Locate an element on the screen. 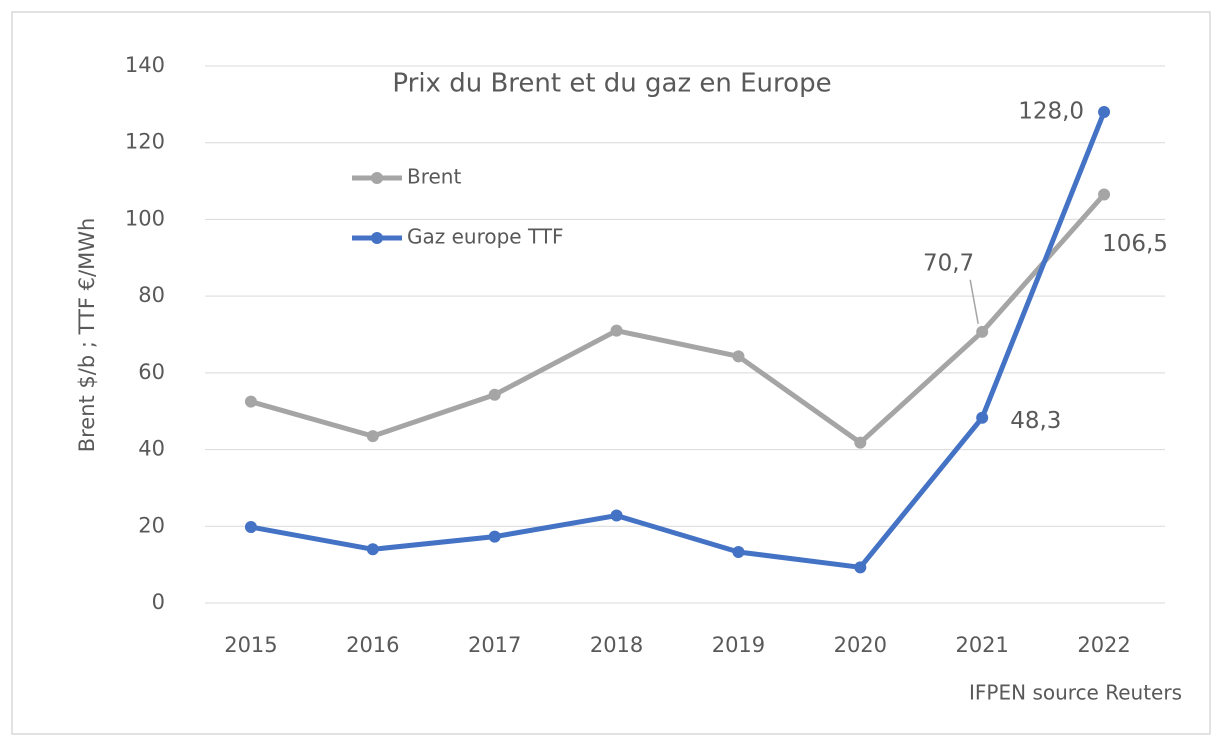 The image size is (1217, 742). x-tick-label: 2019 is located at coordinates (738, 645).